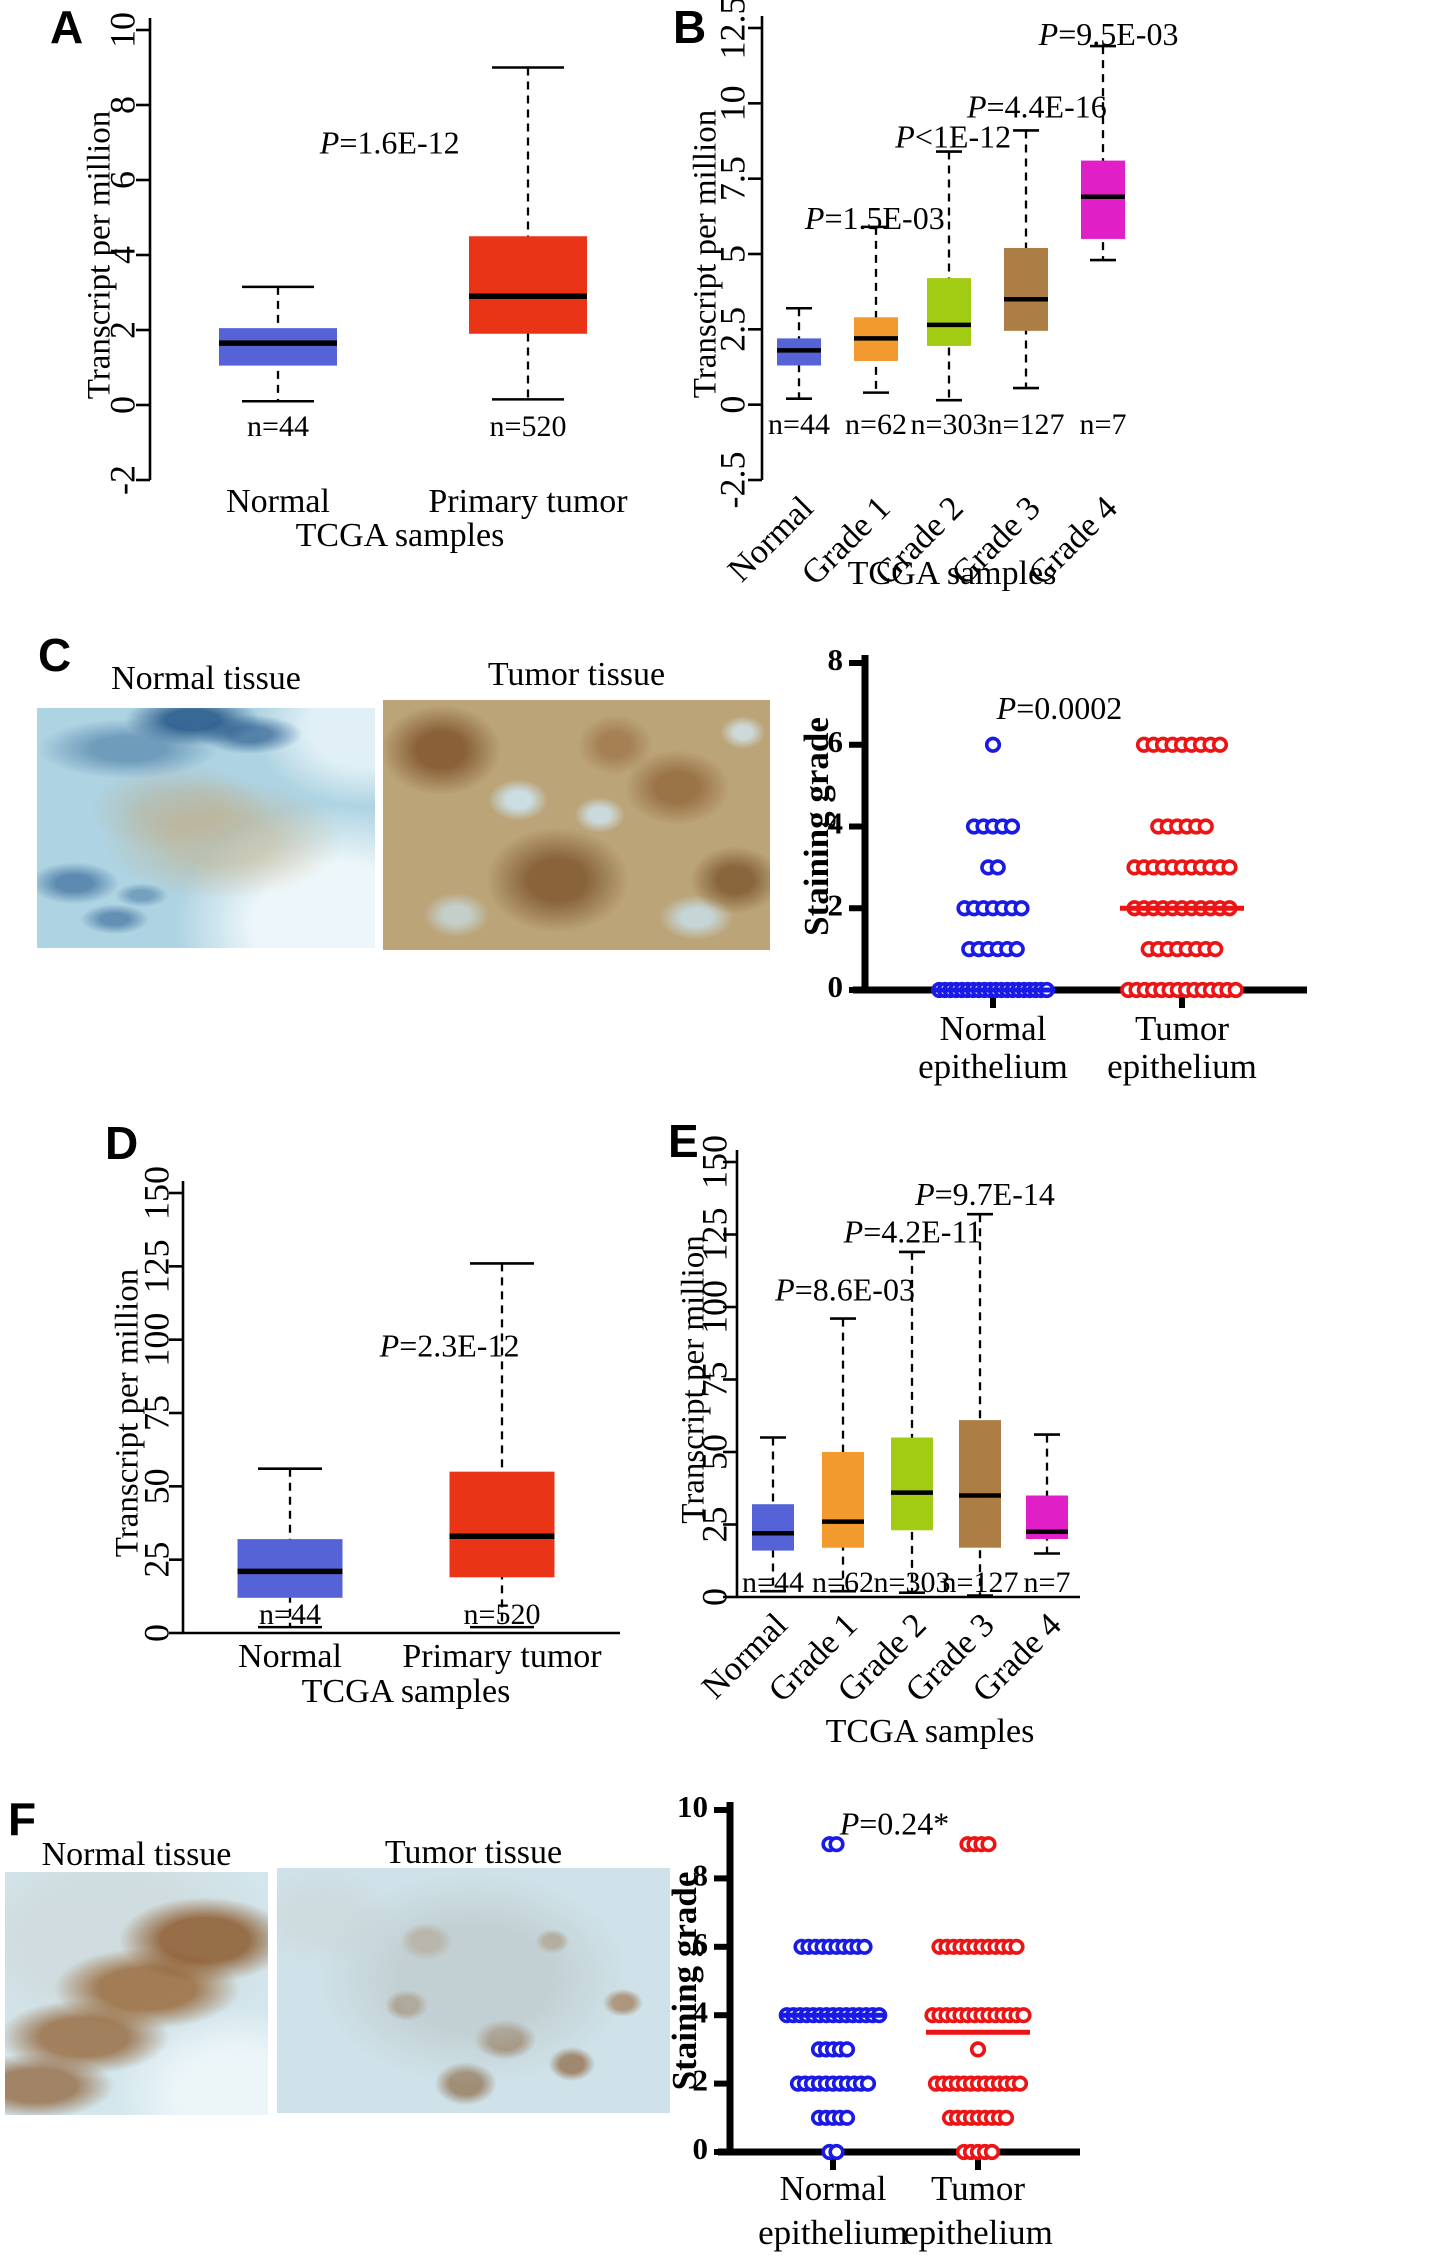 The height and width of the screenshot is (2257, 1440). I want to click on p-value-label: P=9.5E-03, so click(1108, 34).